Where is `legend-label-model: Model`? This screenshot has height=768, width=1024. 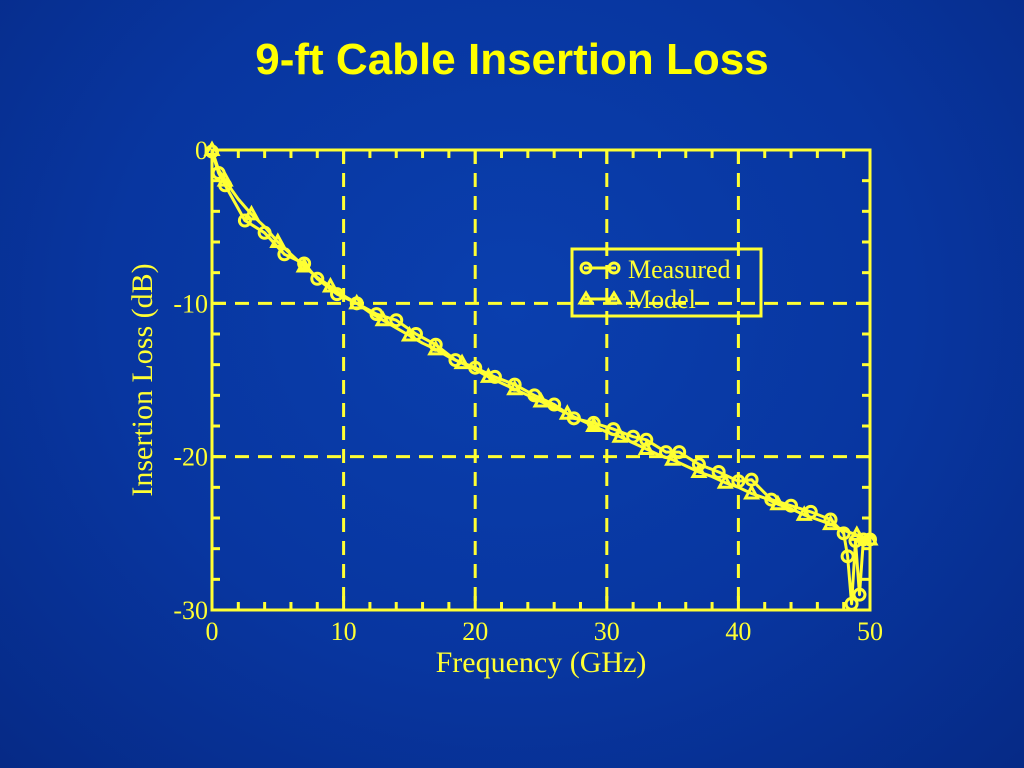
legend-label-model: Model is located at coordinates (662, 299).